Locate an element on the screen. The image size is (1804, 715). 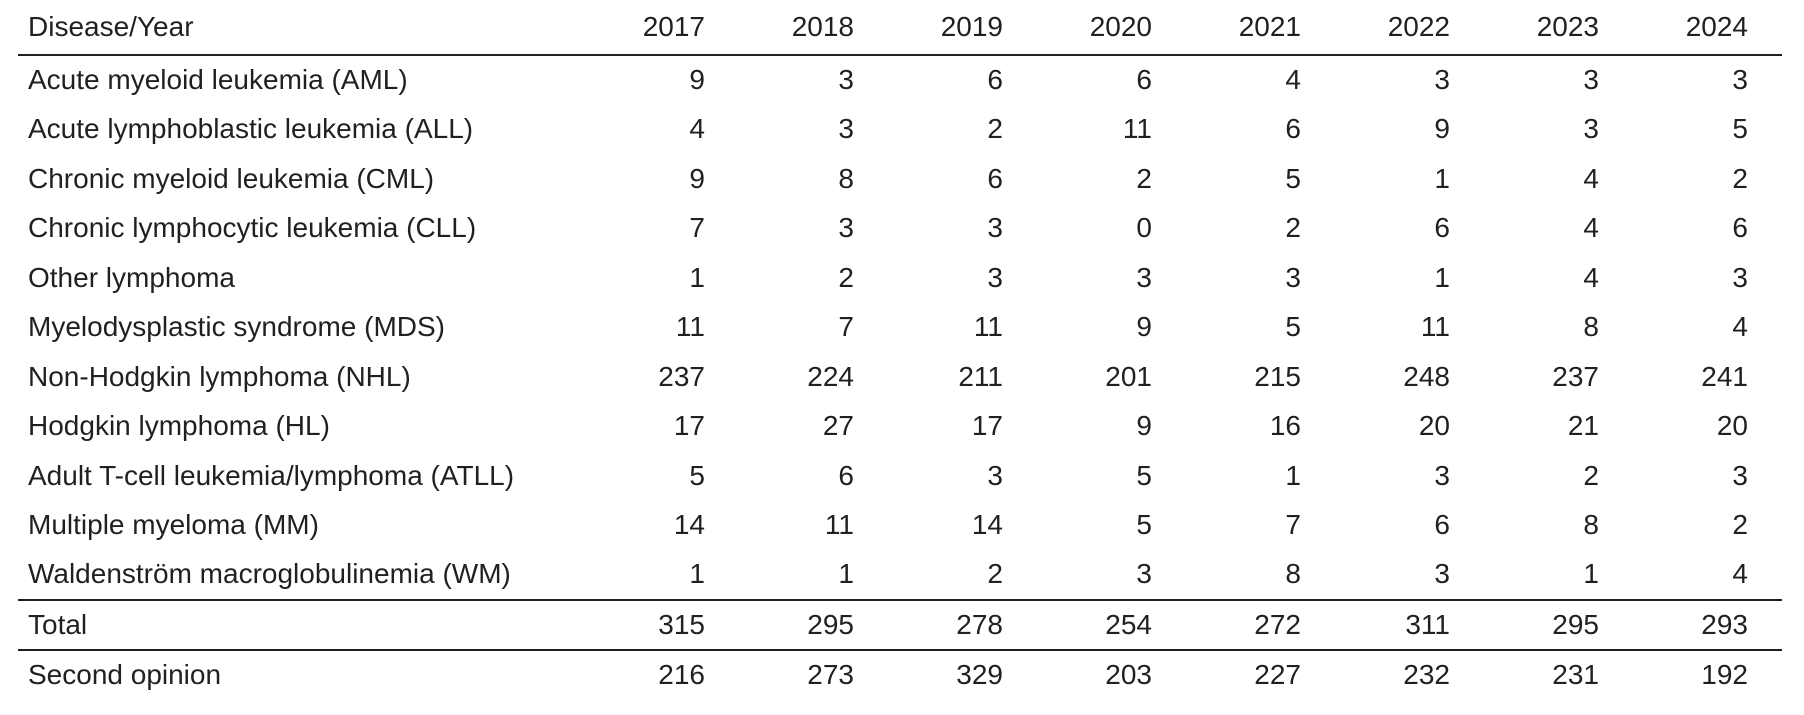
column-header-2021: 2021 is located at coordinates (1260, 28).